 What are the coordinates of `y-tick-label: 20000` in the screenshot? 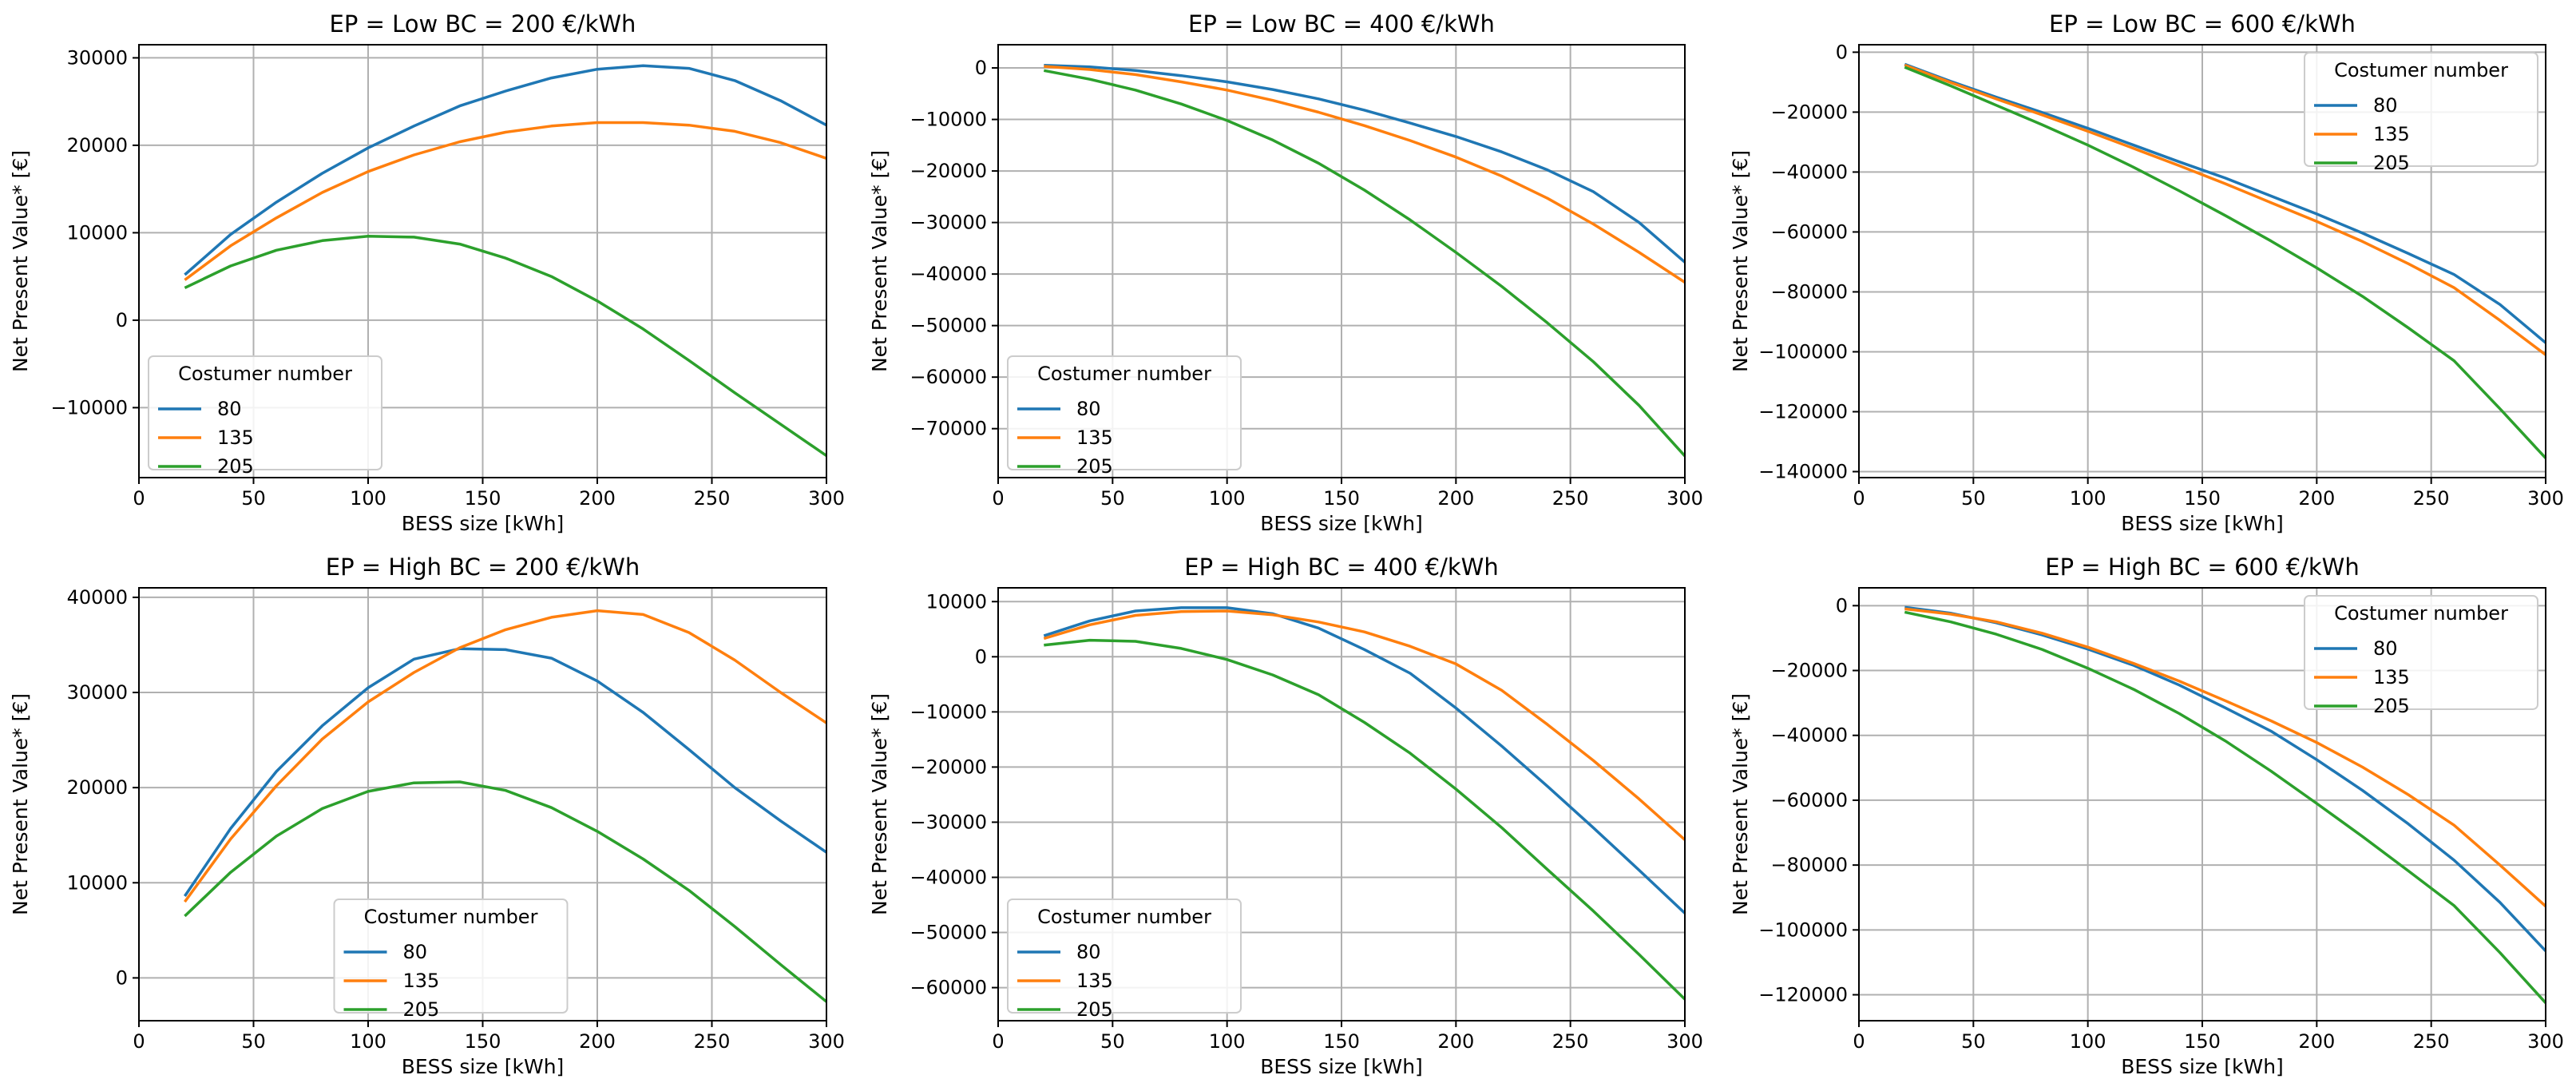 It's located at (97, 787).